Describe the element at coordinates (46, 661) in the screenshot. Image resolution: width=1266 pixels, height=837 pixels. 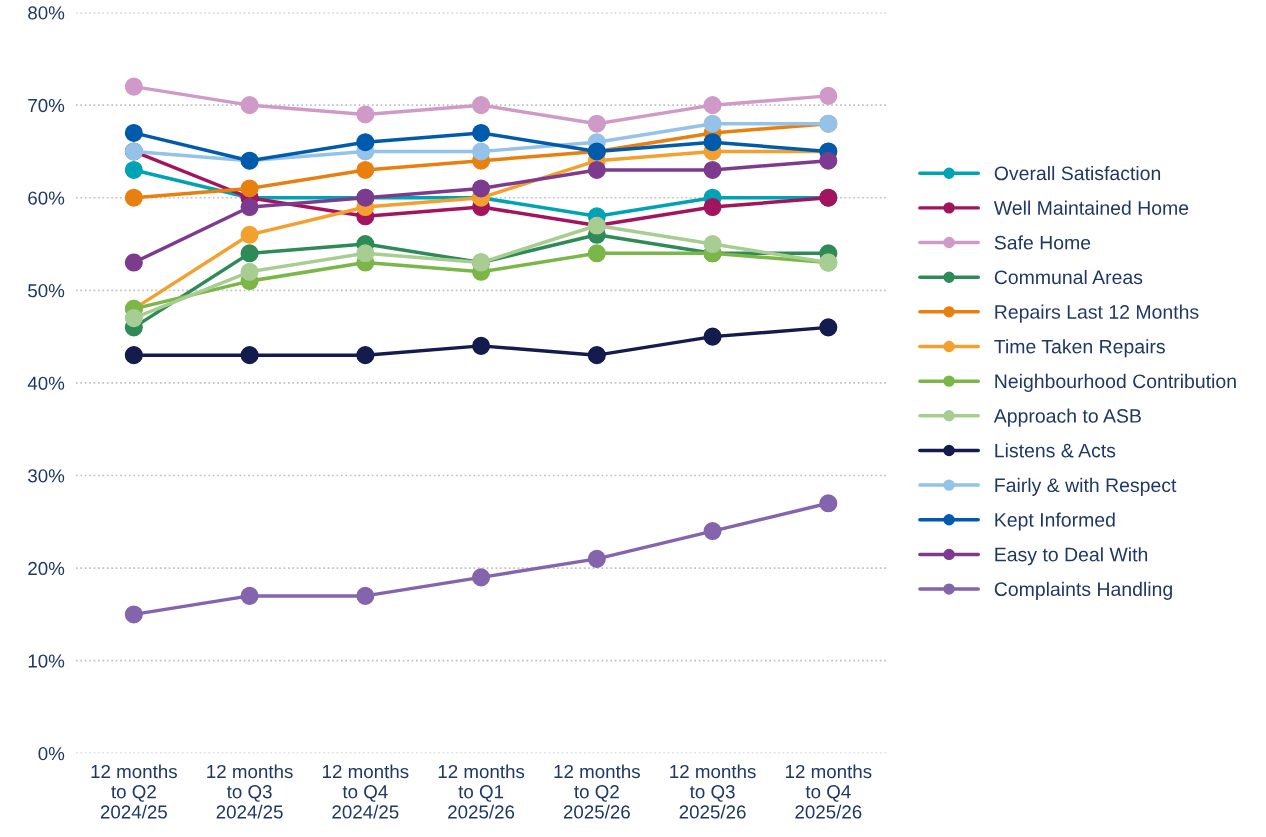
I see `y-tick-label: 10%` at that location.